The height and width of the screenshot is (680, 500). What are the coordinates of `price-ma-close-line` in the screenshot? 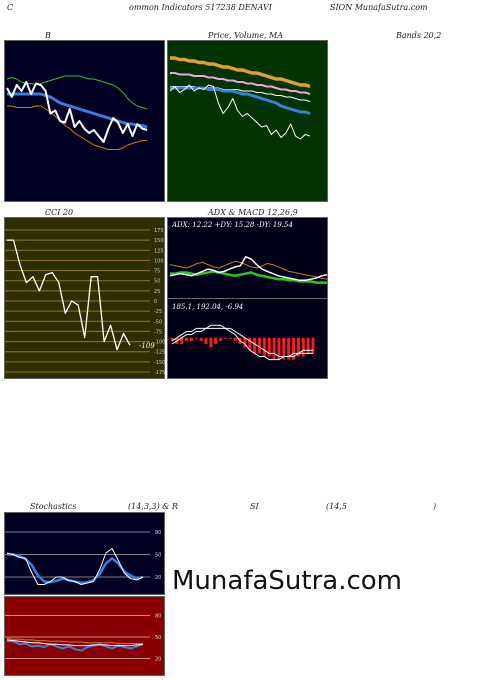 It's located at (240, 112).